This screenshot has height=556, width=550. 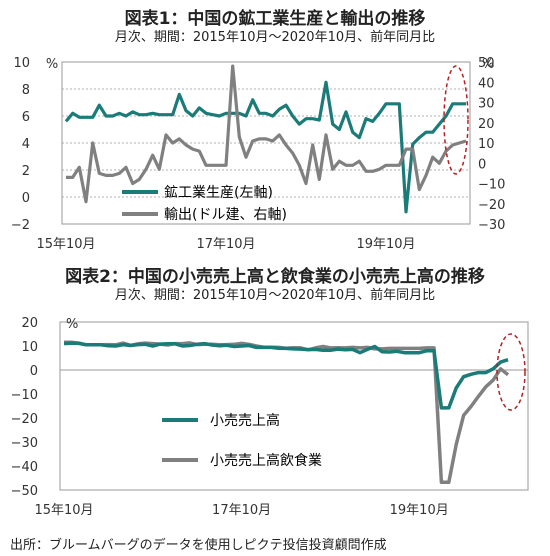 What do you see at coordinates (241, 510) in the screenshot?
I see `chart2-xtick: 17年10月` at bounding box center [241, 510].